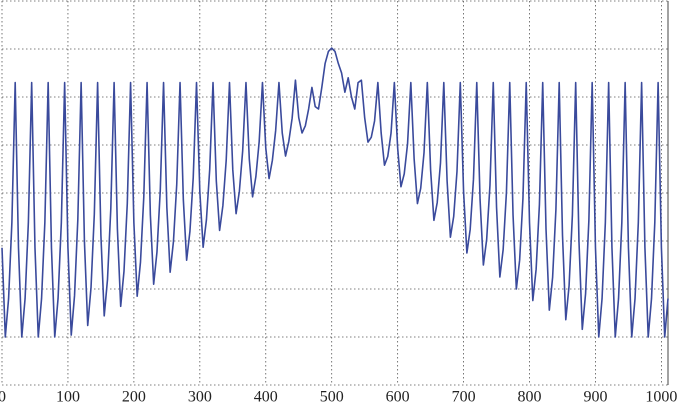 This screenshot has height=408, width=680. What do you see at coordinates (332, 397) in the screenshot?
I see `x-tick-label: 500` at bounding box center [332, 397].